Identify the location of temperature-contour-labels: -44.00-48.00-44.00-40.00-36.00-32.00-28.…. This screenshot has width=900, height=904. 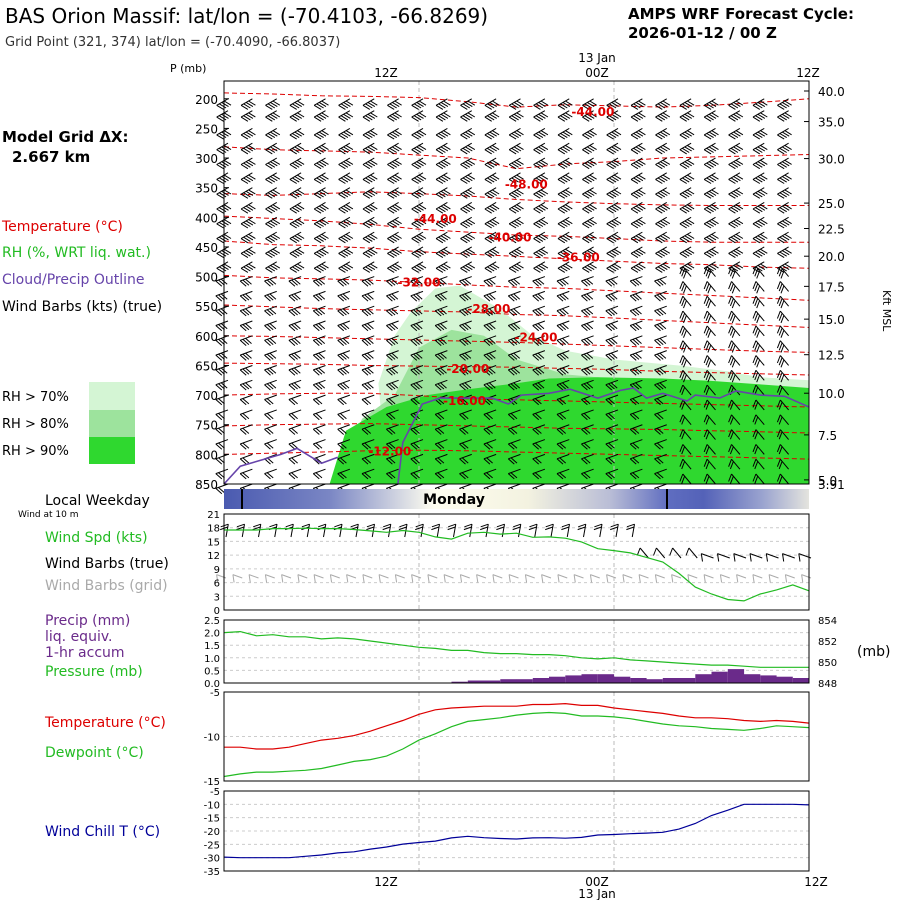
(491, 282).